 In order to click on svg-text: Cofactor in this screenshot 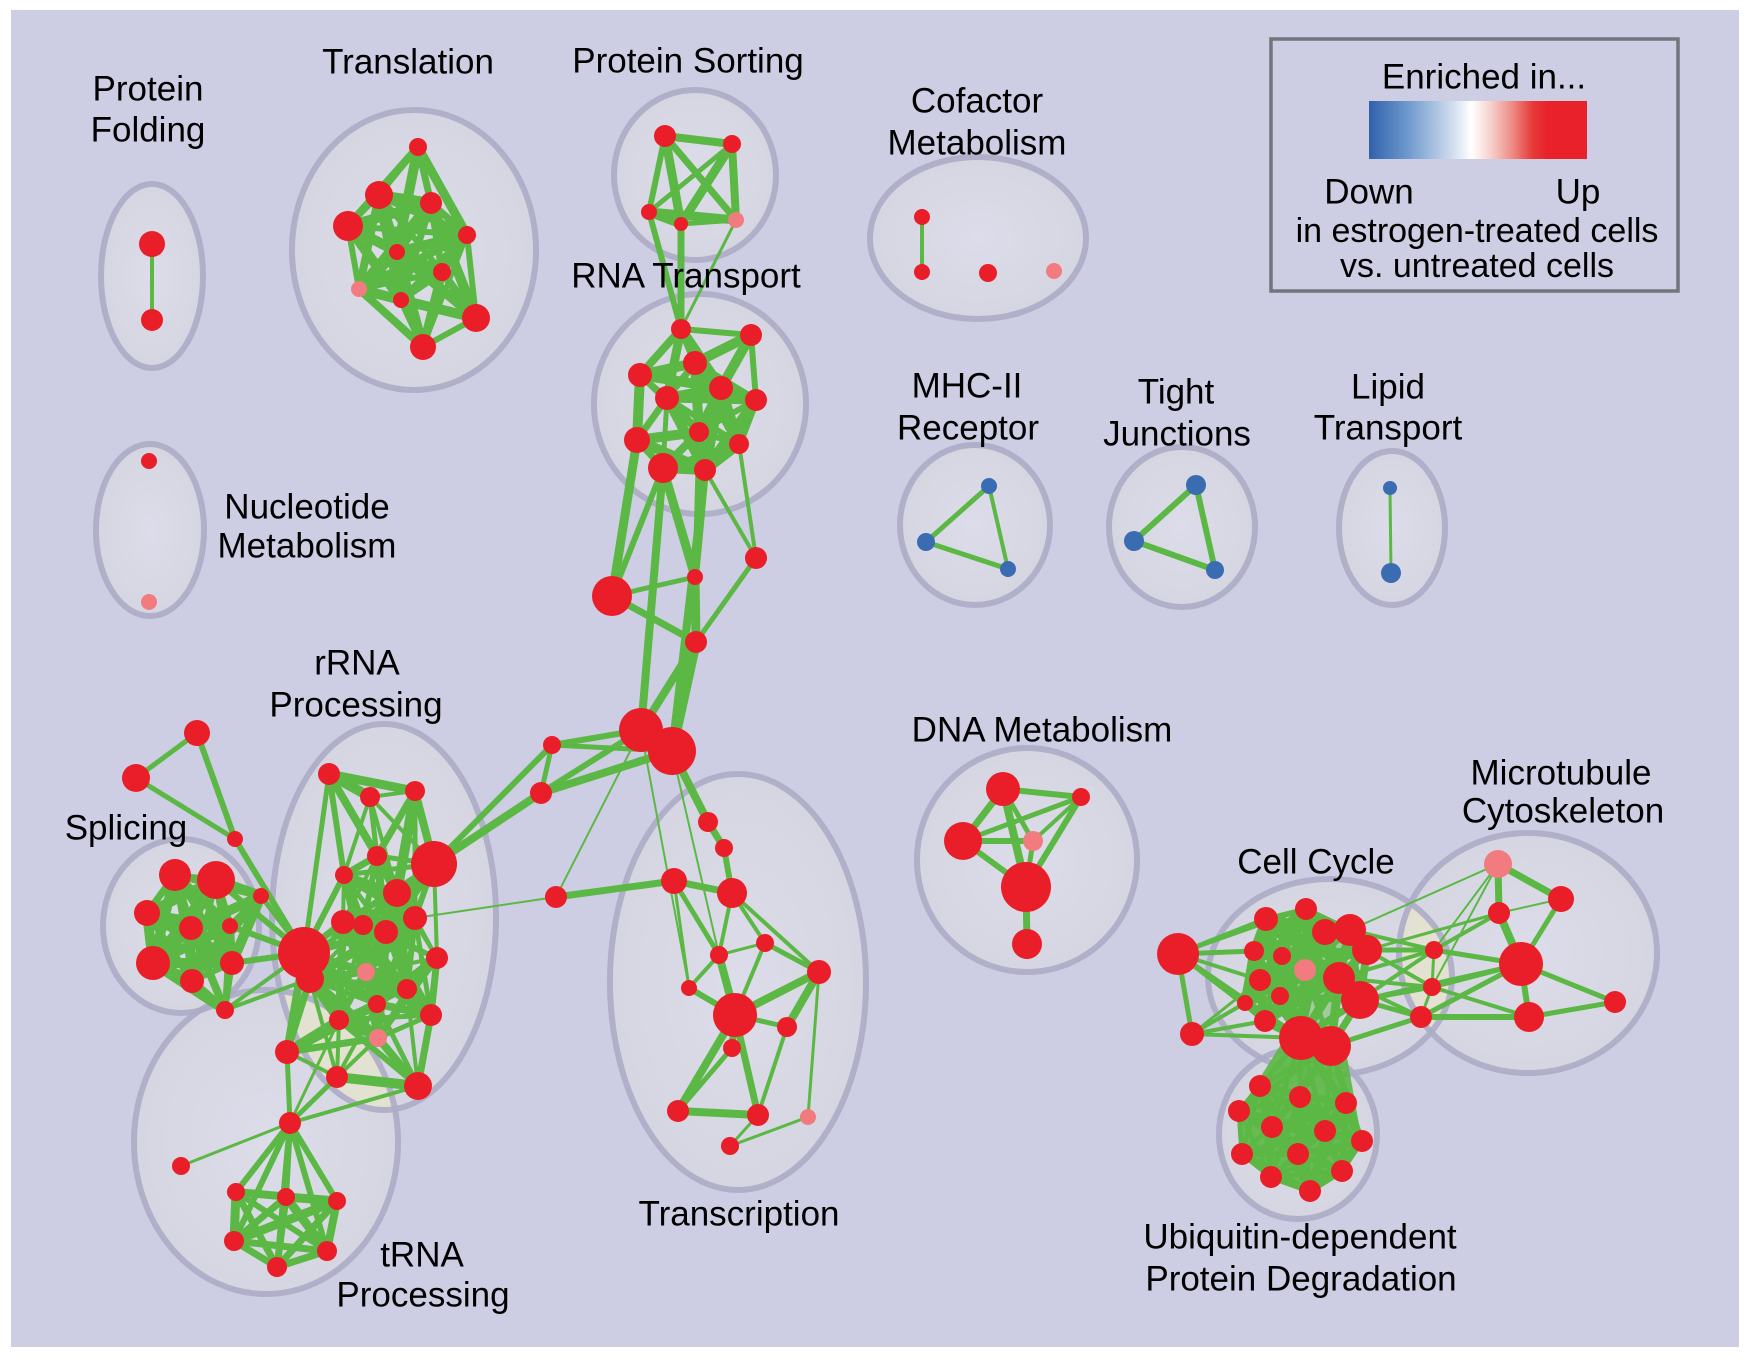, I will do `click(977, 100)`.